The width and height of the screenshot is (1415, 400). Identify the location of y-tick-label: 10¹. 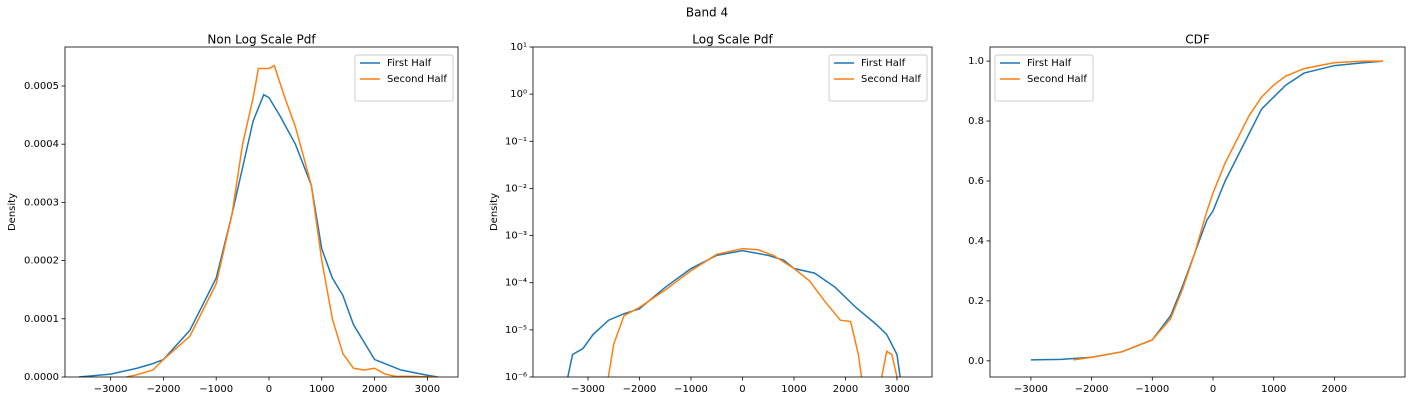
(518, 47).